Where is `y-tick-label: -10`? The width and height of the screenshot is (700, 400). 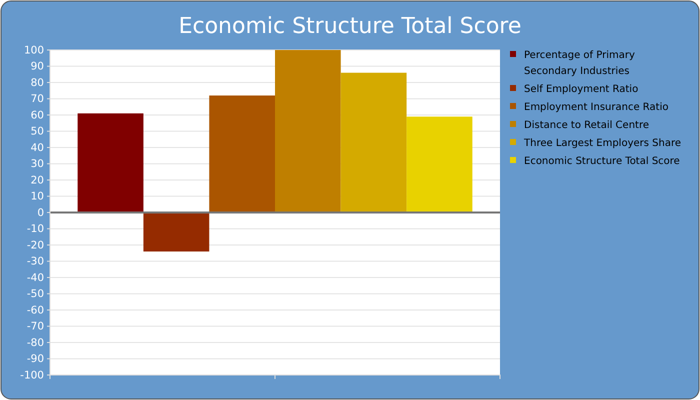
y-tick-label: -10 is located at coordinates (35, 229).